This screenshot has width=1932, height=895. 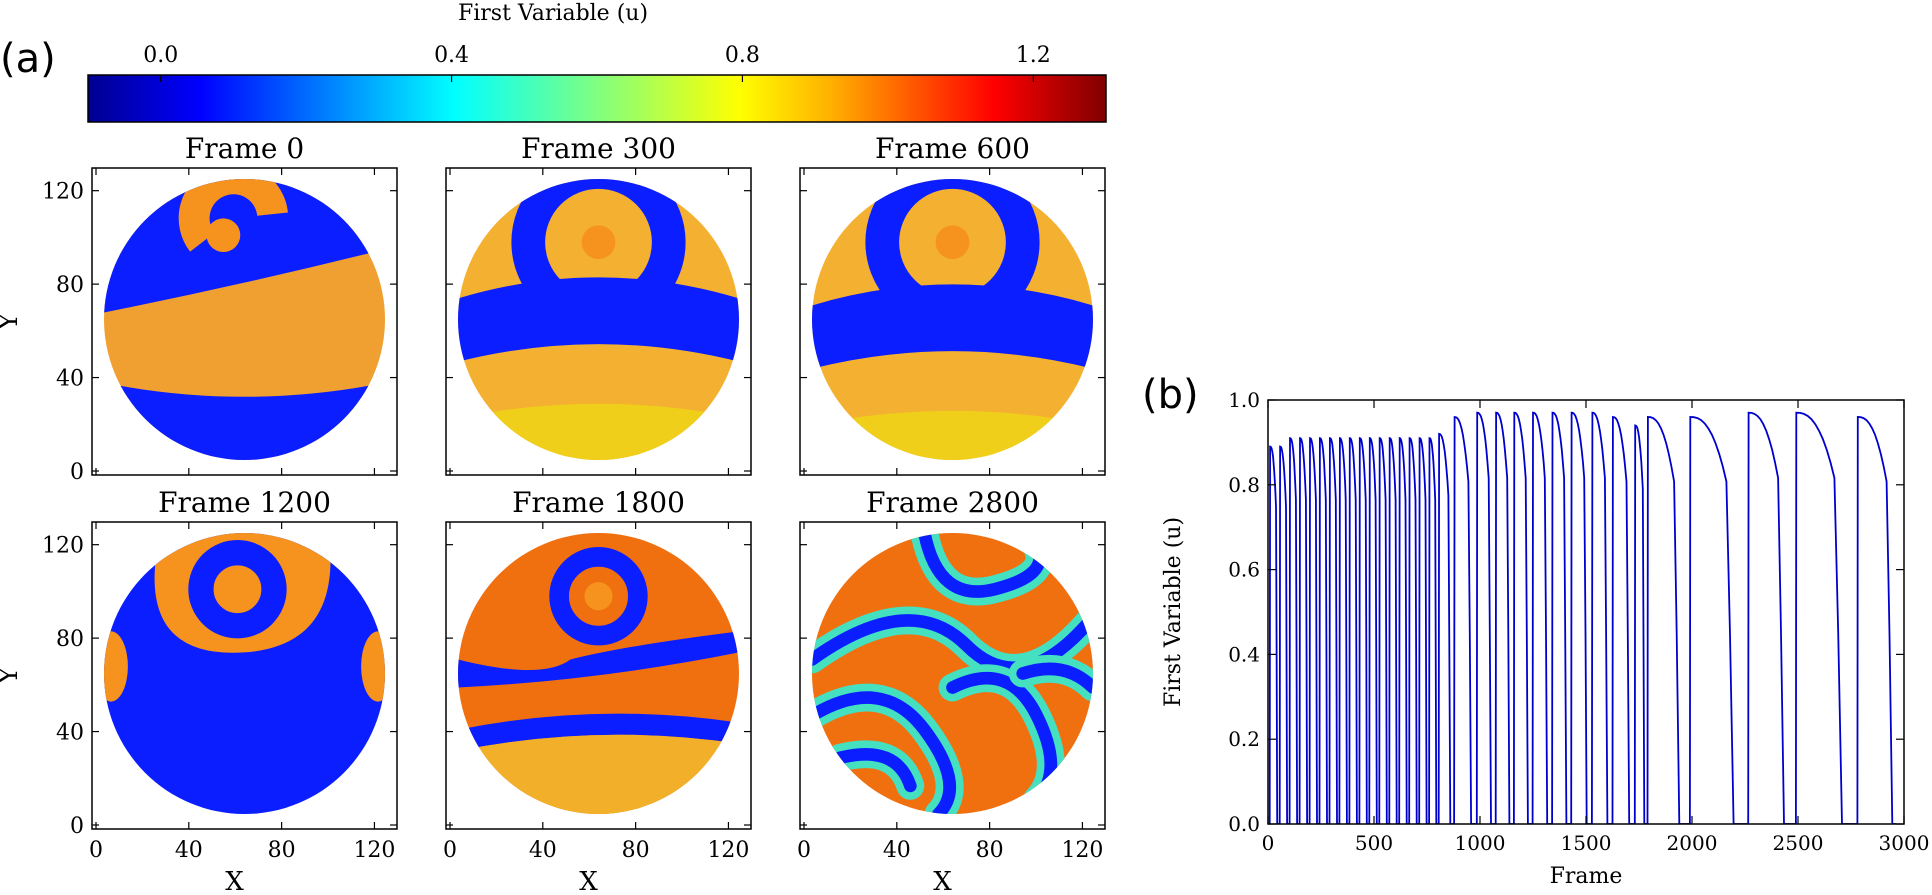 I want to click on x-axis-label: Frame, so click(x=1586, y=876).